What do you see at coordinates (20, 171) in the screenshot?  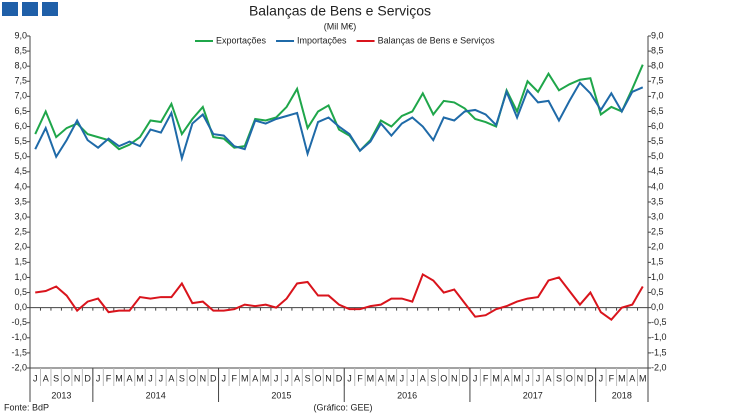 I see `y-tick-label: 4,5` at bounding box center [20, 171].